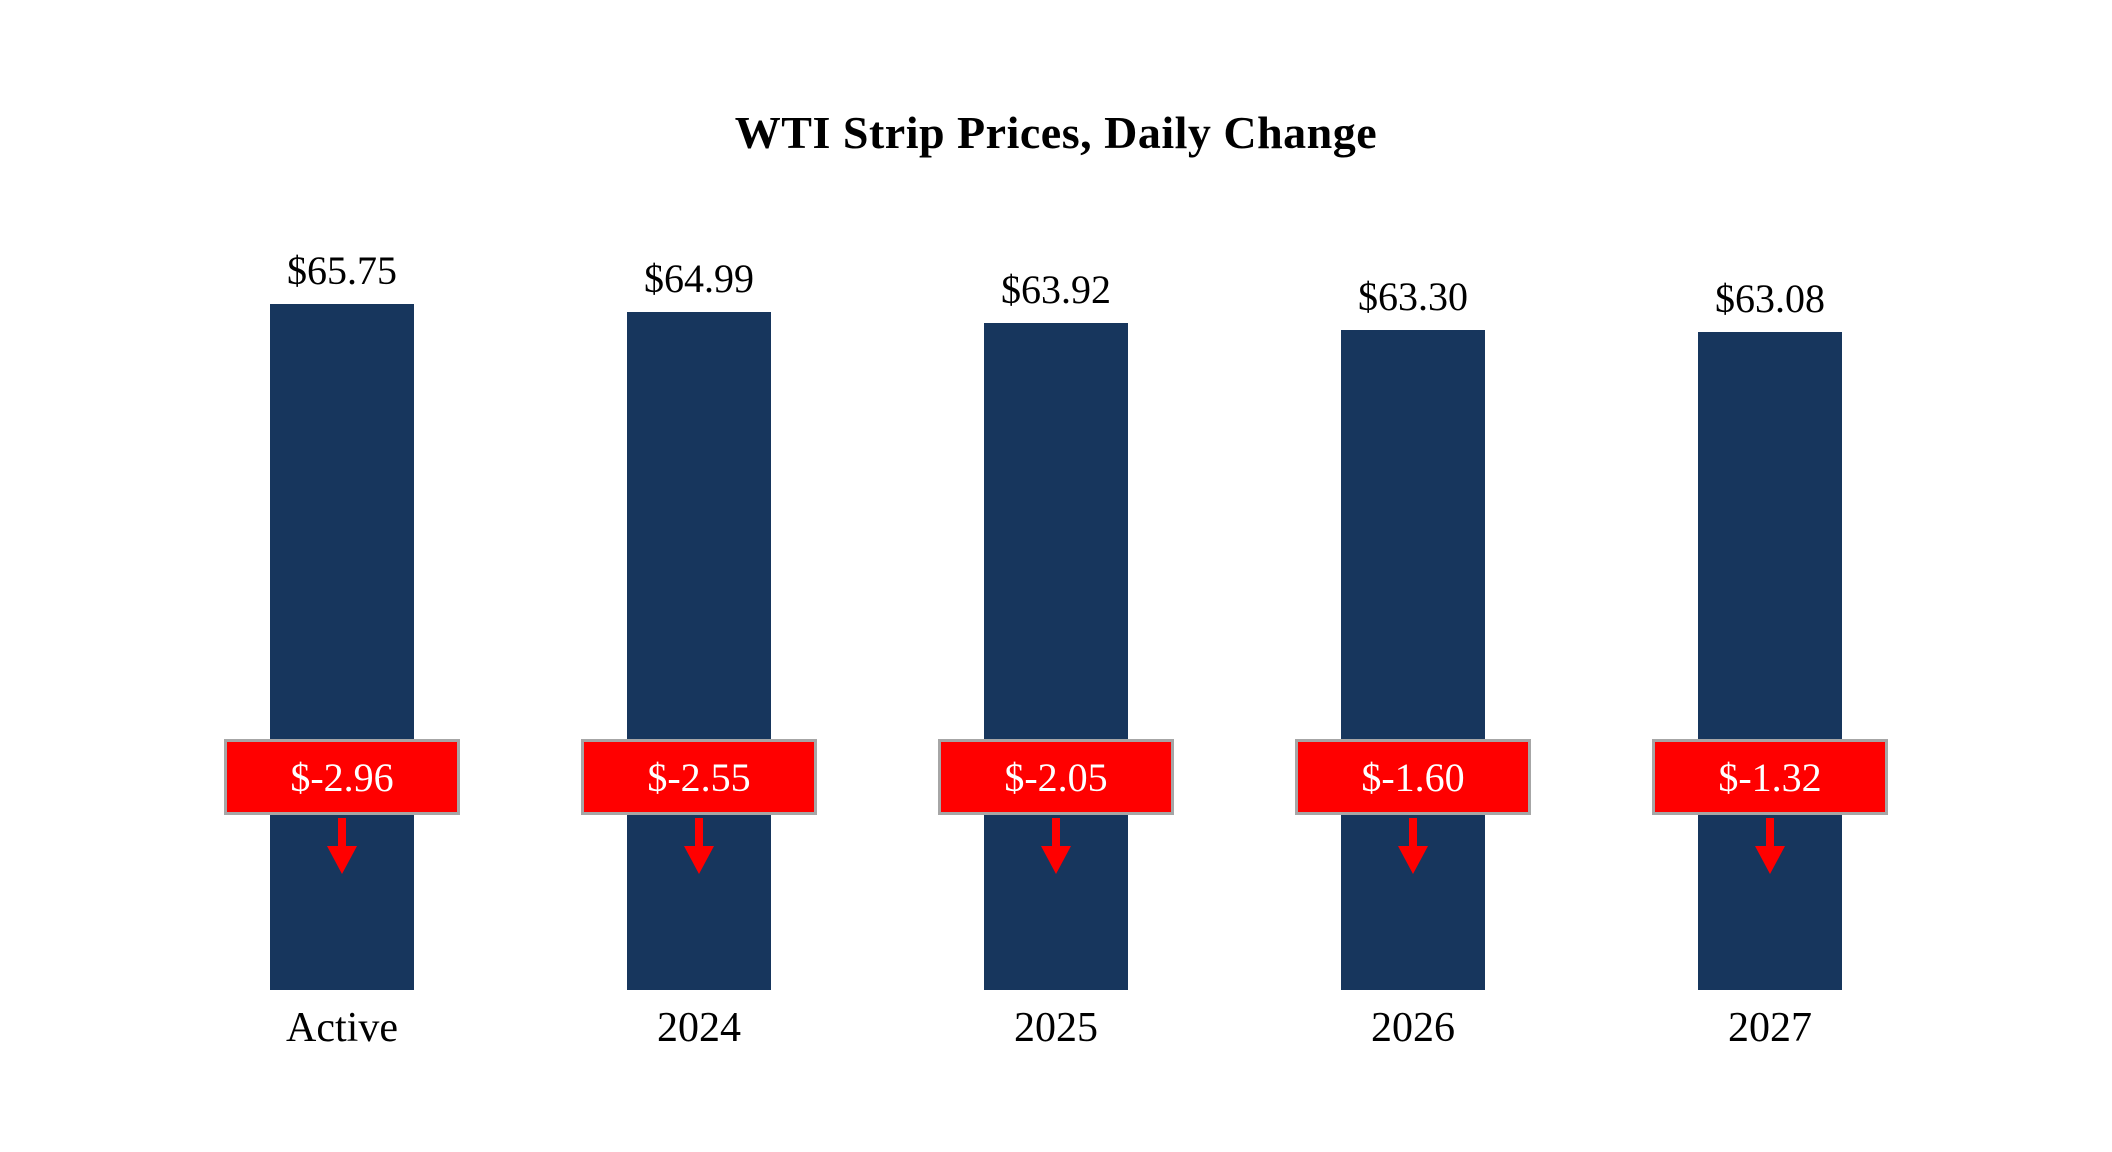 This screenshot has width=2112, height=1152. What do you see at coordinates (1056, 132) in the screenshot?
I see `chart-title: WTI Strip Prices, Daily Change` at bounding box center [1056, 132].